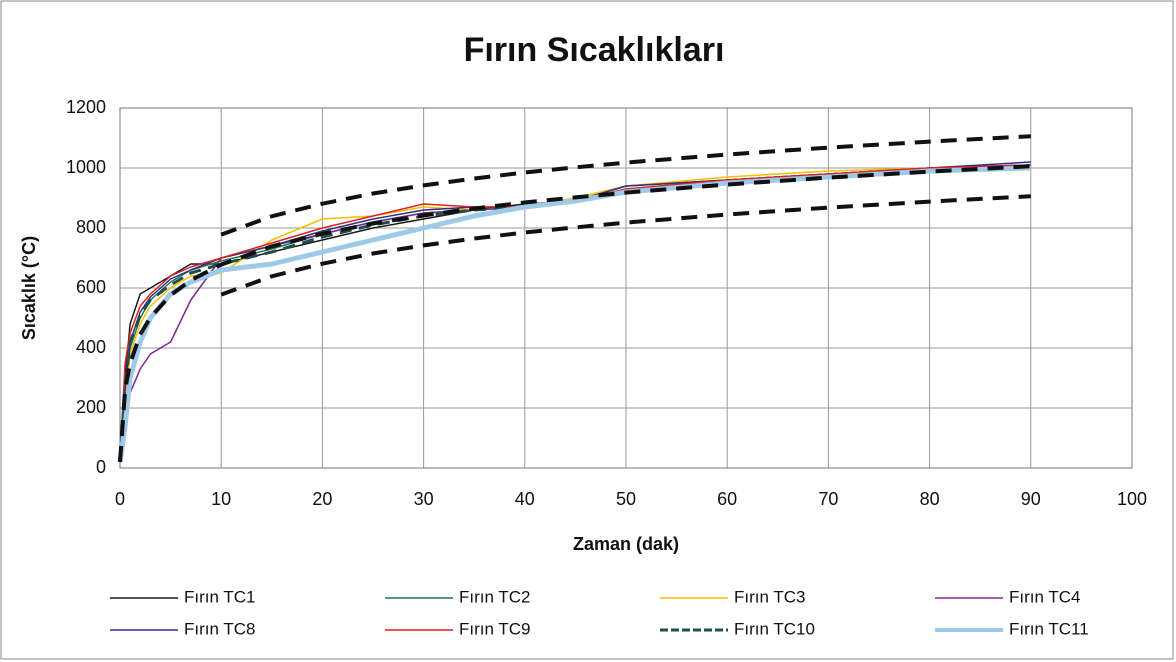 The image size is (1176, 662). What do you see at coordinates (424, 499) in the screenshot?
I see `x-tick-label: 30` at bounding box center [424, 499].